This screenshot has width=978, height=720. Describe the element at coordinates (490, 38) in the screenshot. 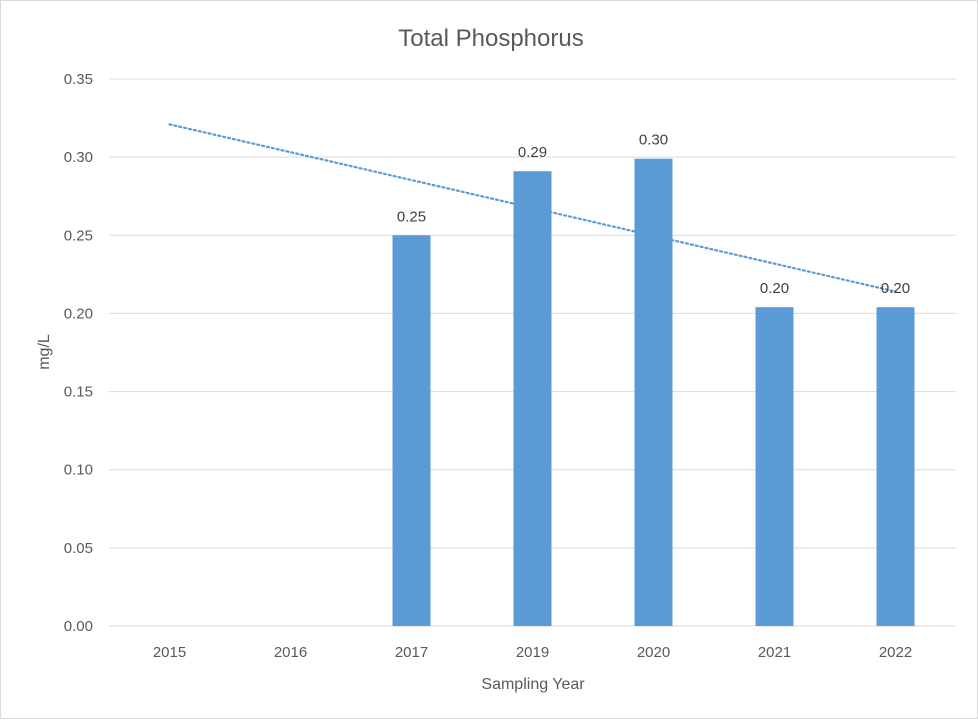

I see `chart-title: Total Phosphorus` at that location.